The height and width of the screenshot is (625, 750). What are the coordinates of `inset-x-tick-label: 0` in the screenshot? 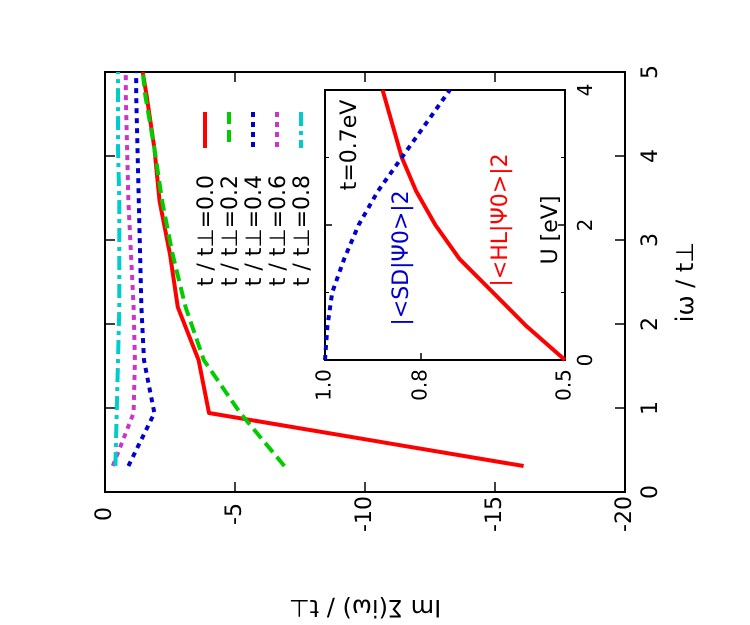 It's located at (585, 360).